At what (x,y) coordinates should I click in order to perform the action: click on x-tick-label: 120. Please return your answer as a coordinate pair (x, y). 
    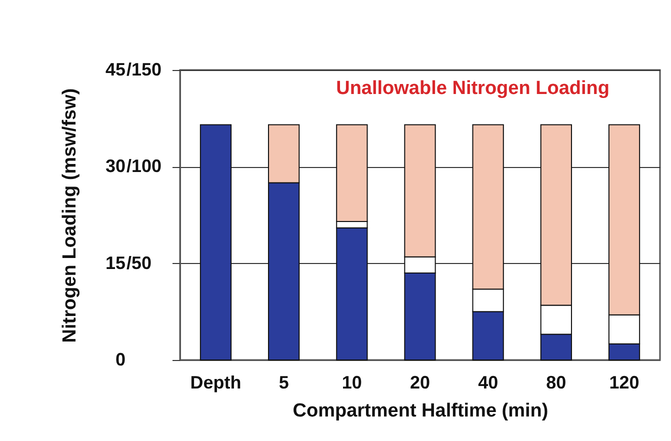
    Looking at the image, I should click on (624, 382).